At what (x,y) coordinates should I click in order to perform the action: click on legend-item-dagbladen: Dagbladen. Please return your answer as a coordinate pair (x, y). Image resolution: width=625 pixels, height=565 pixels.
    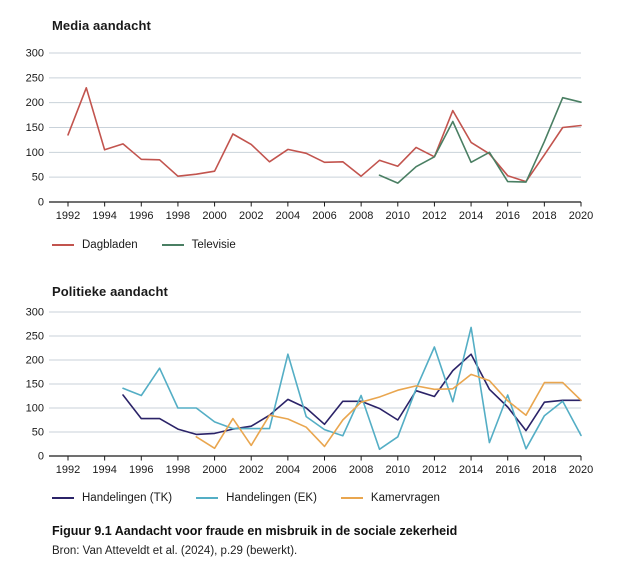
    Looking at the image, I should click on (95, 245).